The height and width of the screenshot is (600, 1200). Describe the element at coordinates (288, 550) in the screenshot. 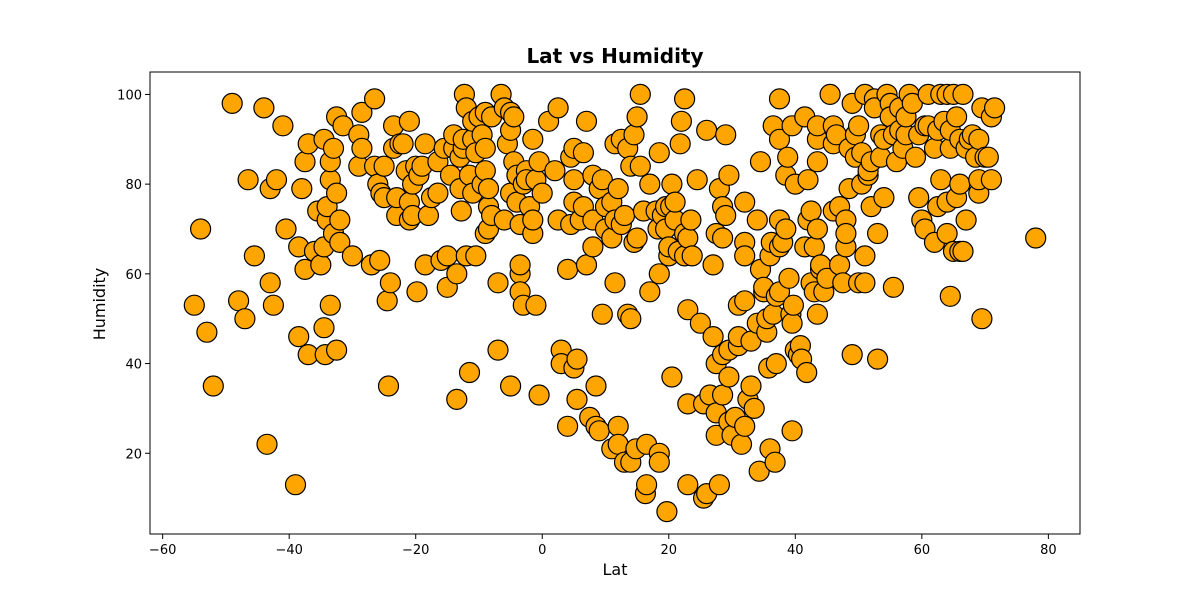

I see `x-tick-label: −40` at that location.